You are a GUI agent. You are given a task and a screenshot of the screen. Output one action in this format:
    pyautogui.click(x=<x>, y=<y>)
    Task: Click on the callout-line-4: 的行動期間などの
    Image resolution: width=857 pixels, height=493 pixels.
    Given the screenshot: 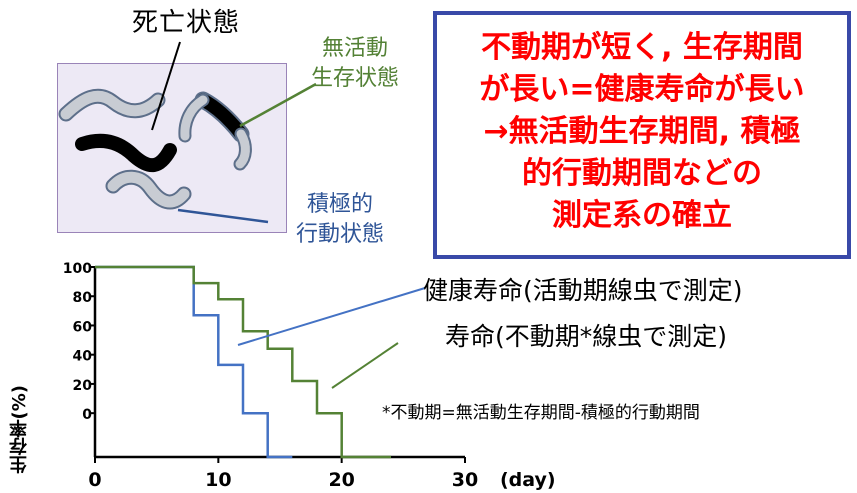 What is the action you would take?
    pyautogui.click(x=642, y=173)
    